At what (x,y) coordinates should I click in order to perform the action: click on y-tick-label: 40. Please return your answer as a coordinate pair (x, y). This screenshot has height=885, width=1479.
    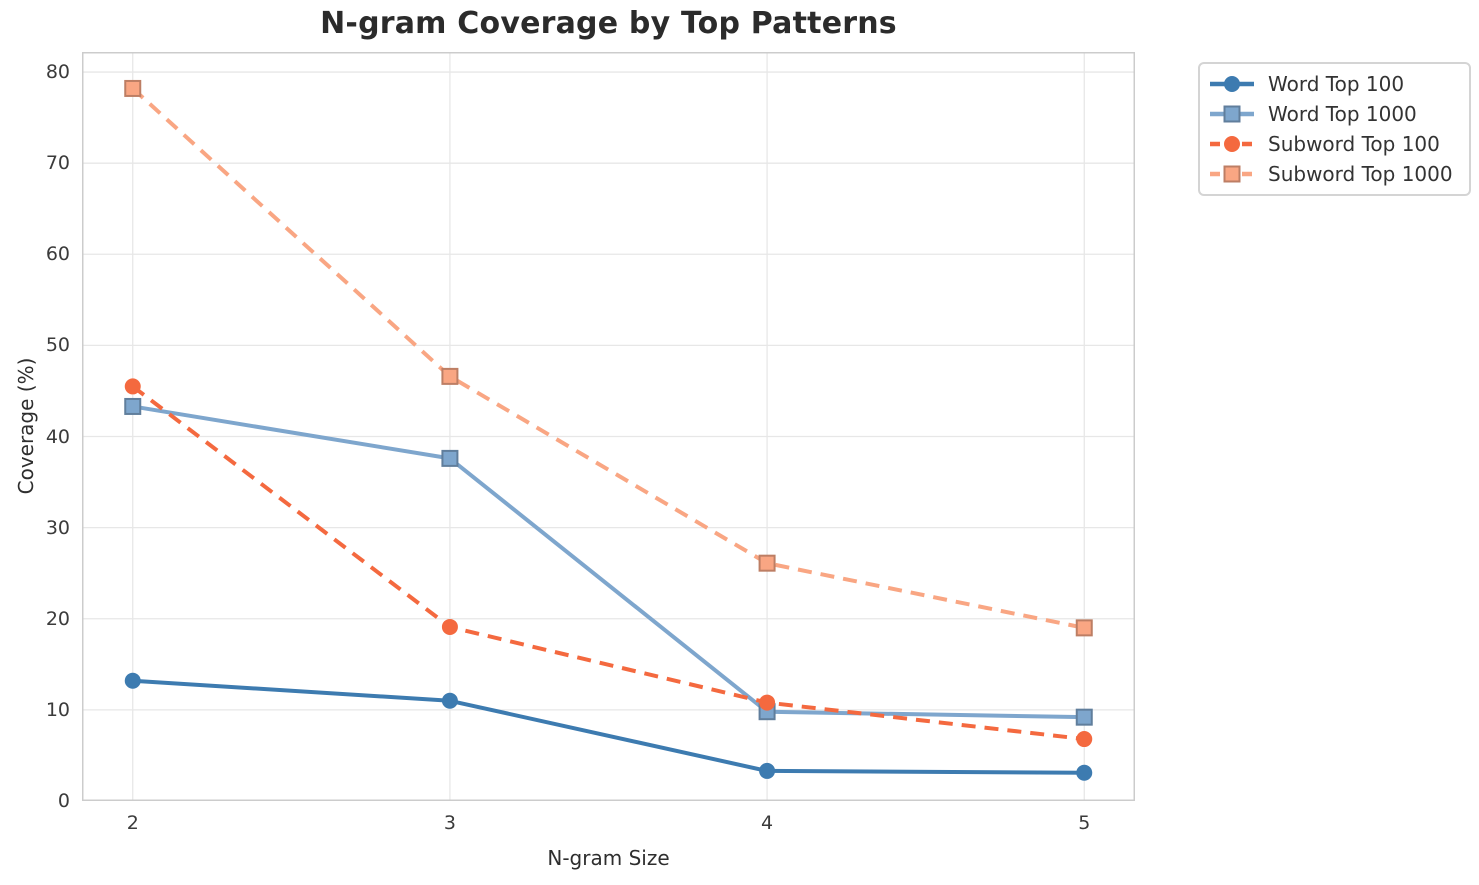
    Looking at the image, I should click on (57, 436).